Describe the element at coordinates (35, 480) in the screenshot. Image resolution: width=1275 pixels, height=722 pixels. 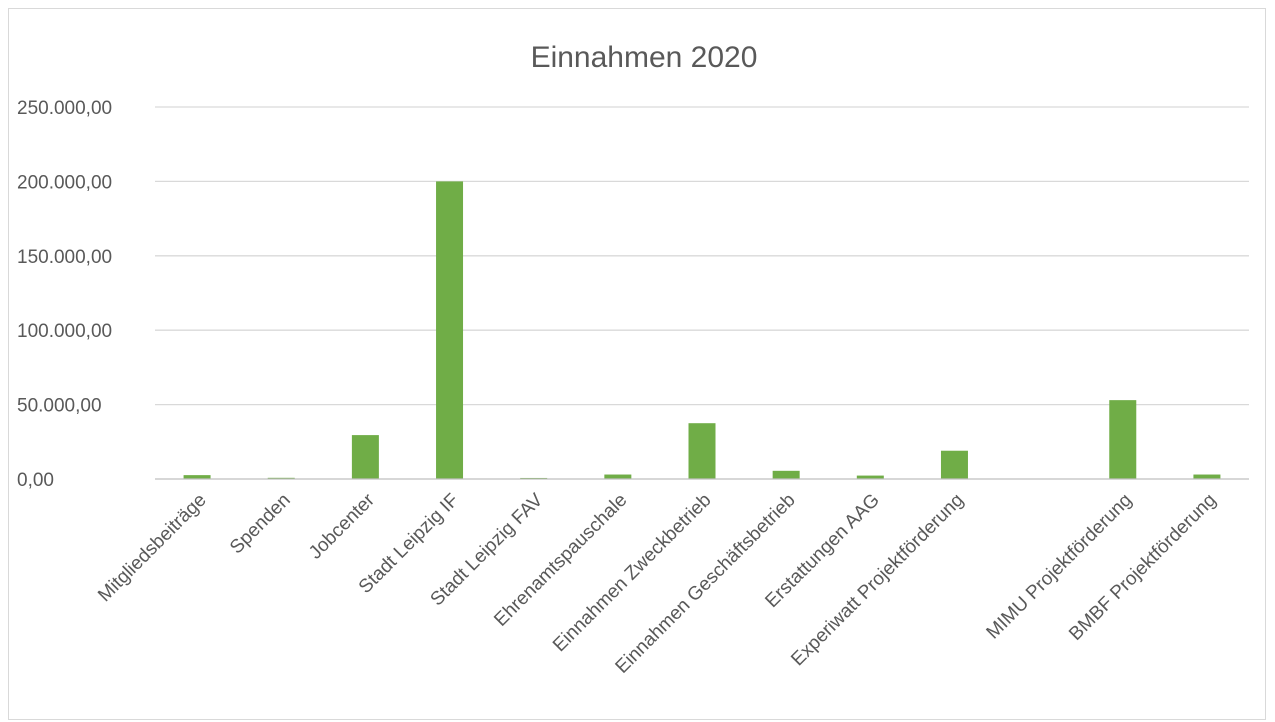
I see `y-tick-label: 0,00` at that location.